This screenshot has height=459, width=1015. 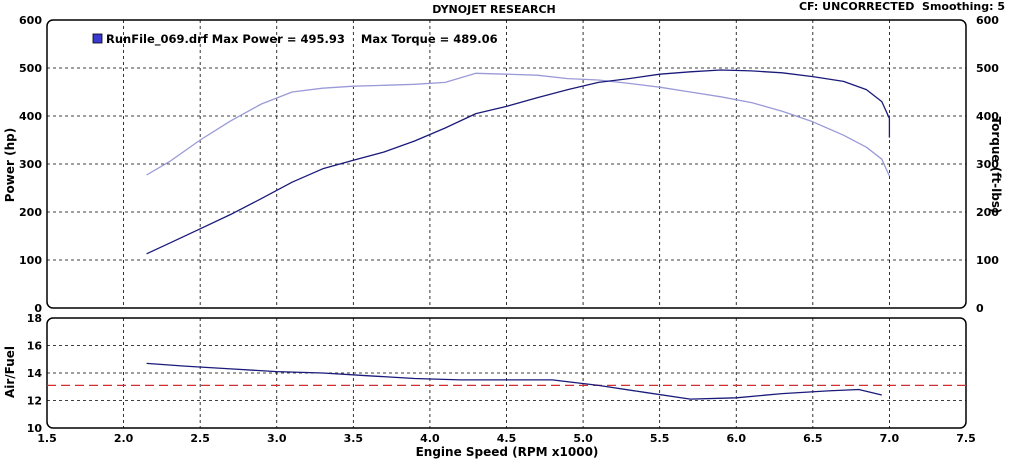 What do you see at coordinates (890, 438) in the screenshot?
I see `rpm-tick-label: 7.0` at bounding box center [890, 438].